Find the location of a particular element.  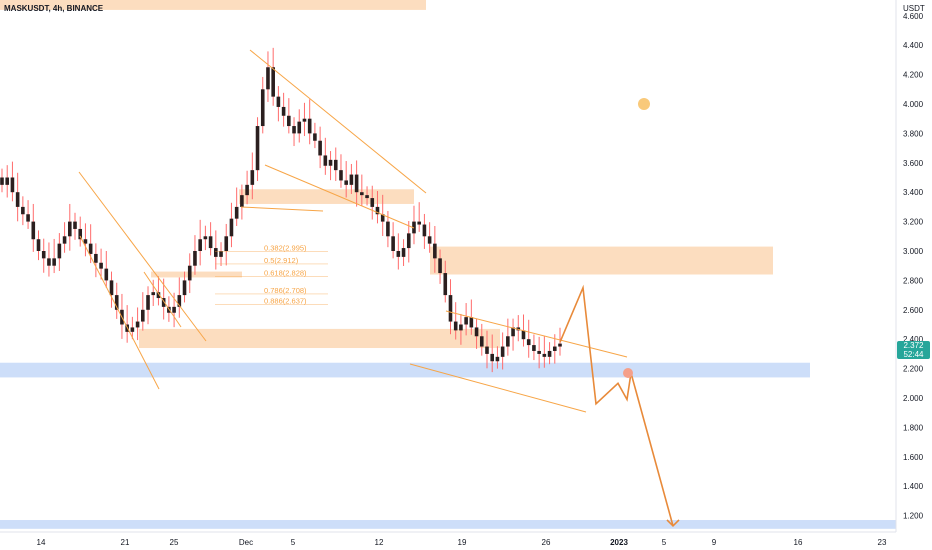

symbol-label: MASKUSDT, 4h, BINANCE is located at coordinates (54, 8).